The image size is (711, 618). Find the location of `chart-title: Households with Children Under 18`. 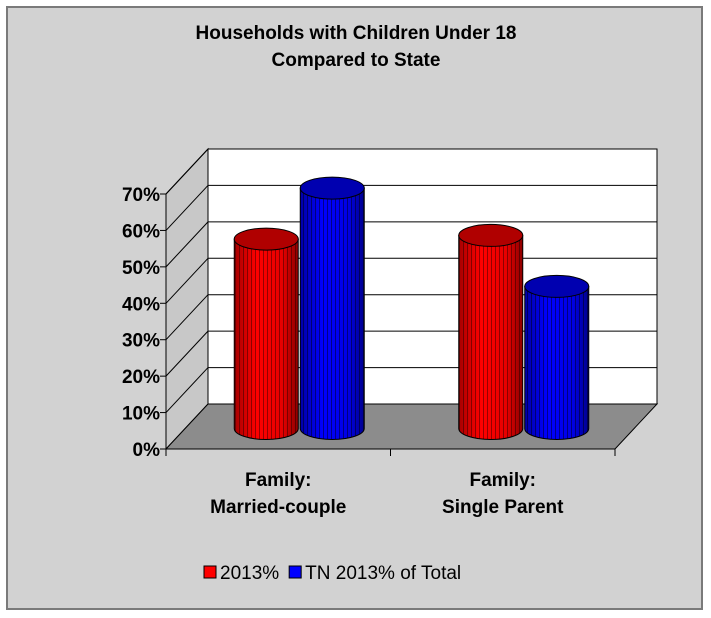

chart-title: Households with Children Under 18 is located at coordinates (356, 33).